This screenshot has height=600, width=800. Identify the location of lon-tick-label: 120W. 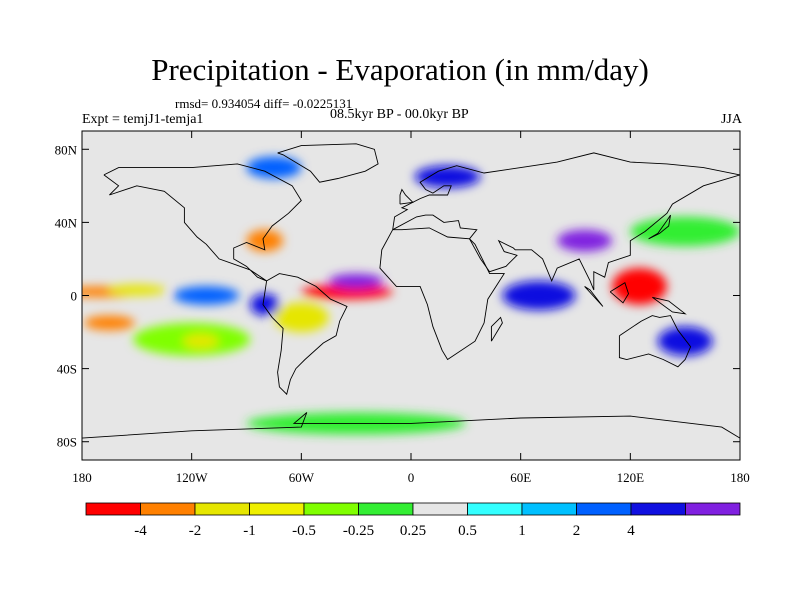
(192, 477).